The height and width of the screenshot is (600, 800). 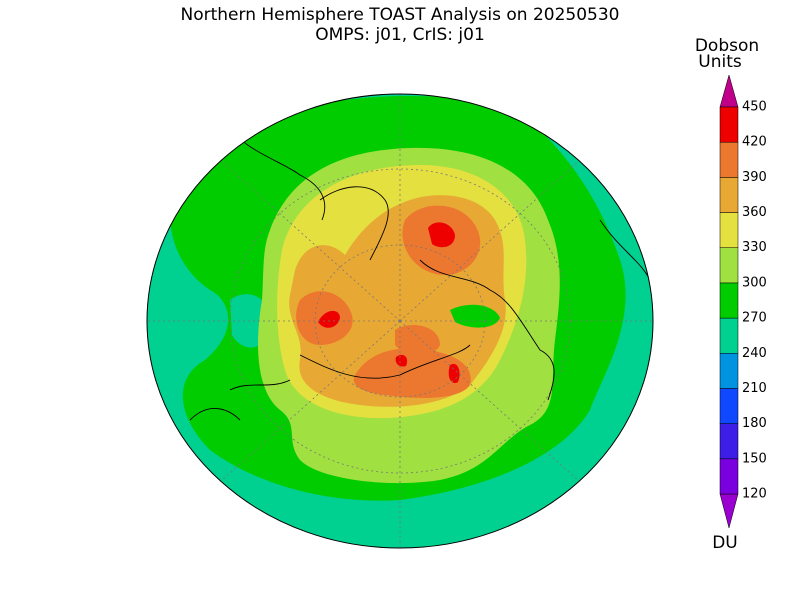 What do you see at coordinates (720, 62) in the screenshot?
I see `colorbar-title: Units` at bounding box center [720, 62].